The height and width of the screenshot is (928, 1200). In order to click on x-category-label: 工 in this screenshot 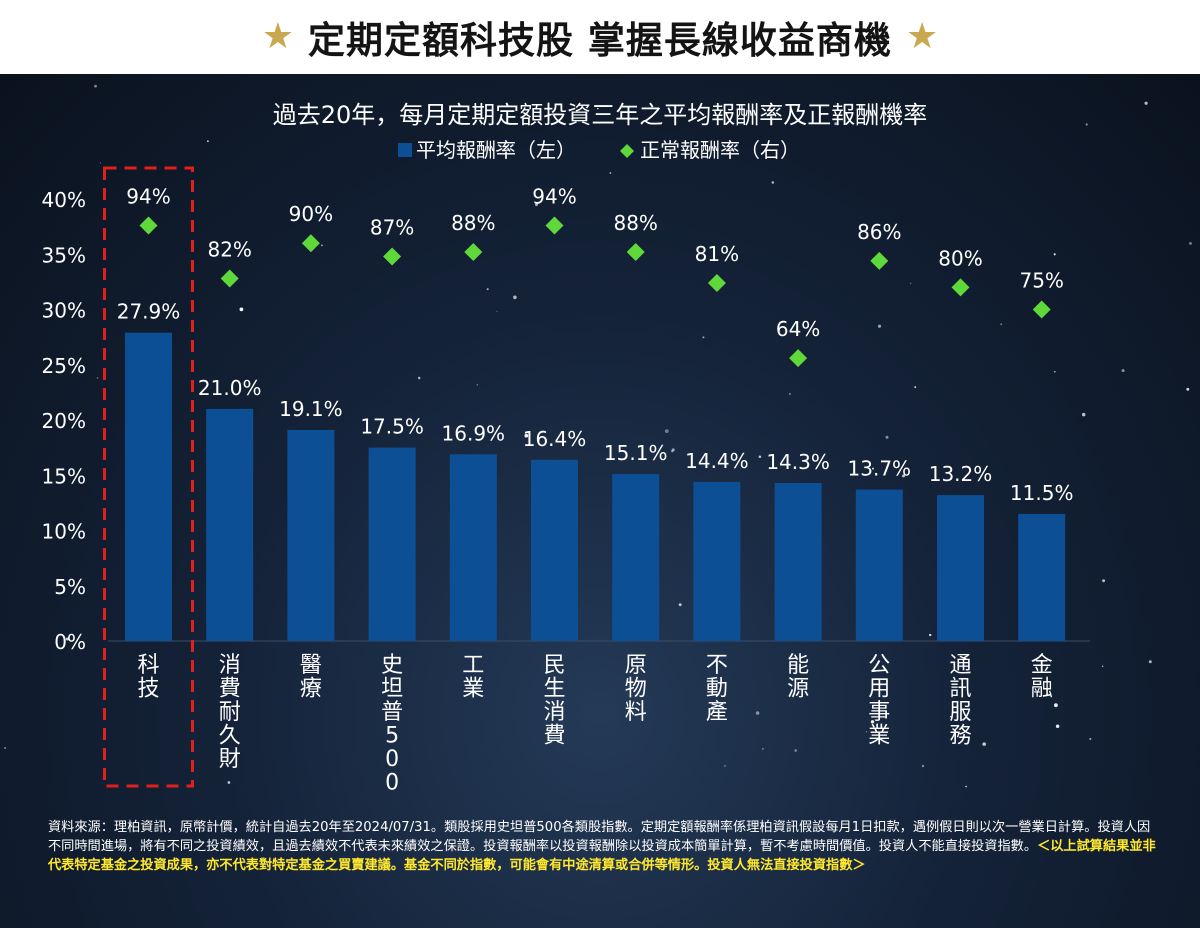, I will do `click(473, 665)`.